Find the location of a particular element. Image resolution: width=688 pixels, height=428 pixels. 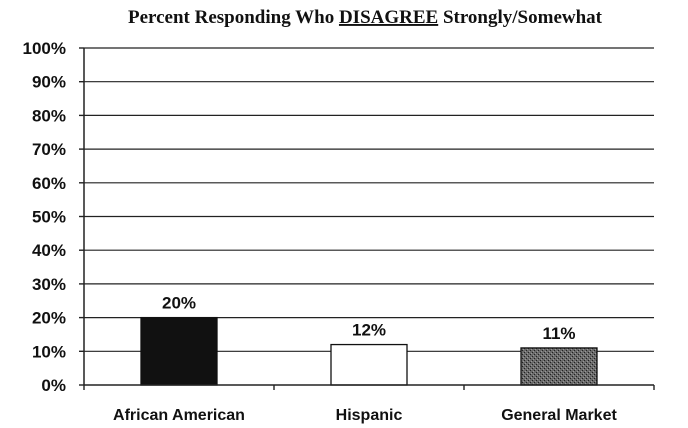

y-tick-label: 60% is located at coordinates (49, 183).